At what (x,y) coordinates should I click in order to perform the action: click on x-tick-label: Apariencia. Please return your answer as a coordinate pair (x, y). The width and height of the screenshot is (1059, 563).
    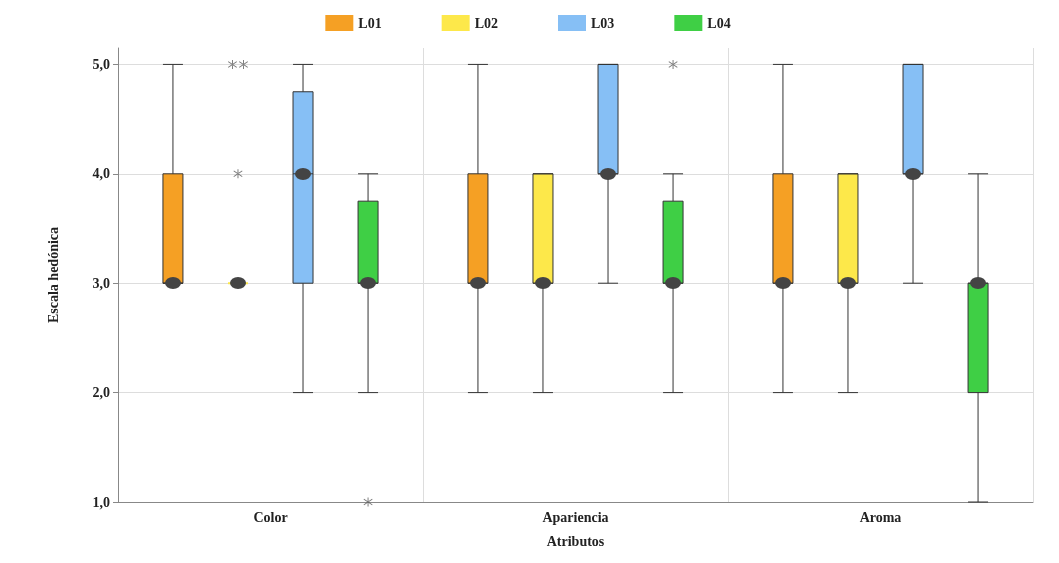
    Looking at the image, I should click on (575, 517).